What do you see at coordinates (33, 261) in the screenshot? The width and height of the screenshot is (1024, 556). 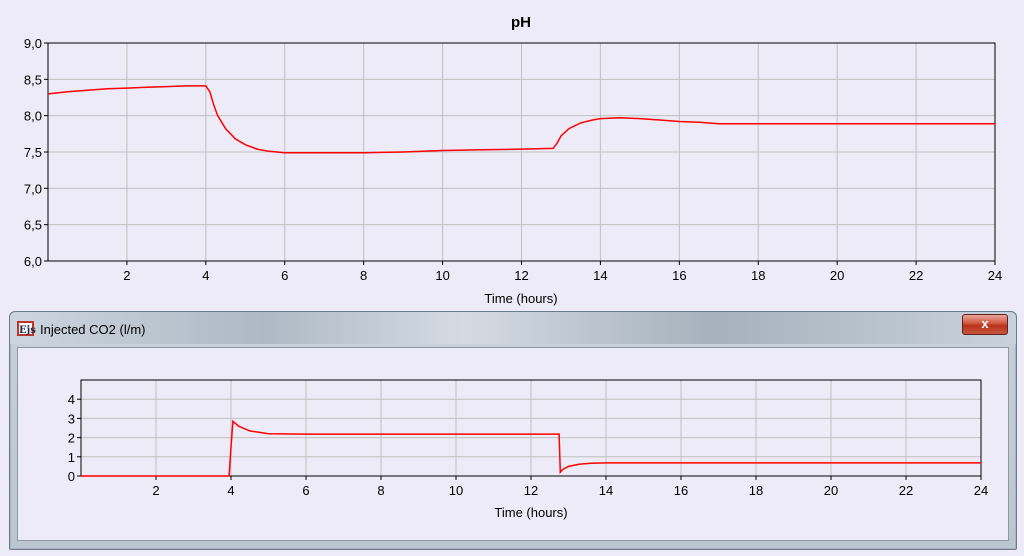 I see `y-tick-label: 6,0` at bounding box center [33, 261].